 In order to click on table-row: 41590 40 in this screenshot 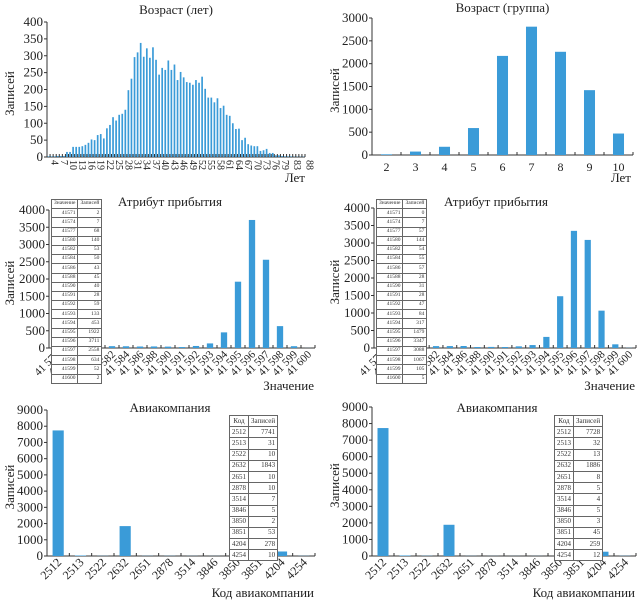, I will do `click(76, 286)`.